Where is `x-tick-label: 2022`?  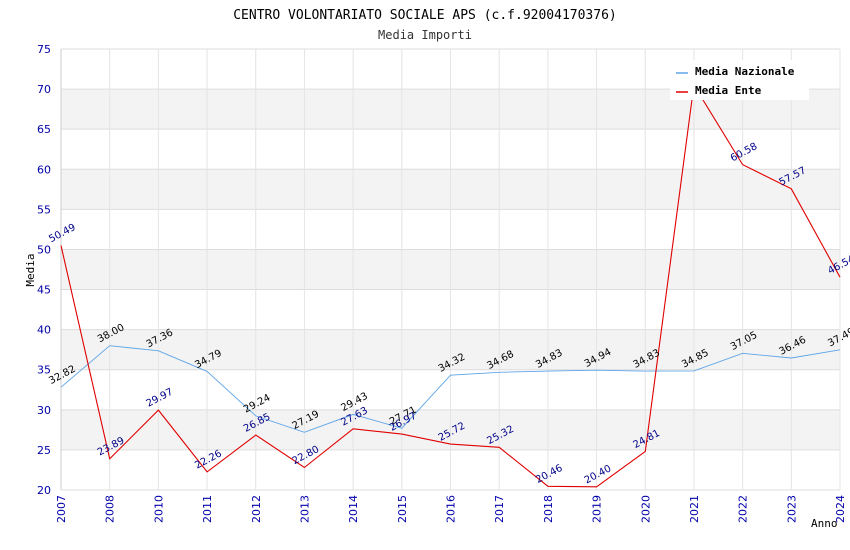 x-tick-label: 2022 is located at coordinates (743, 509).